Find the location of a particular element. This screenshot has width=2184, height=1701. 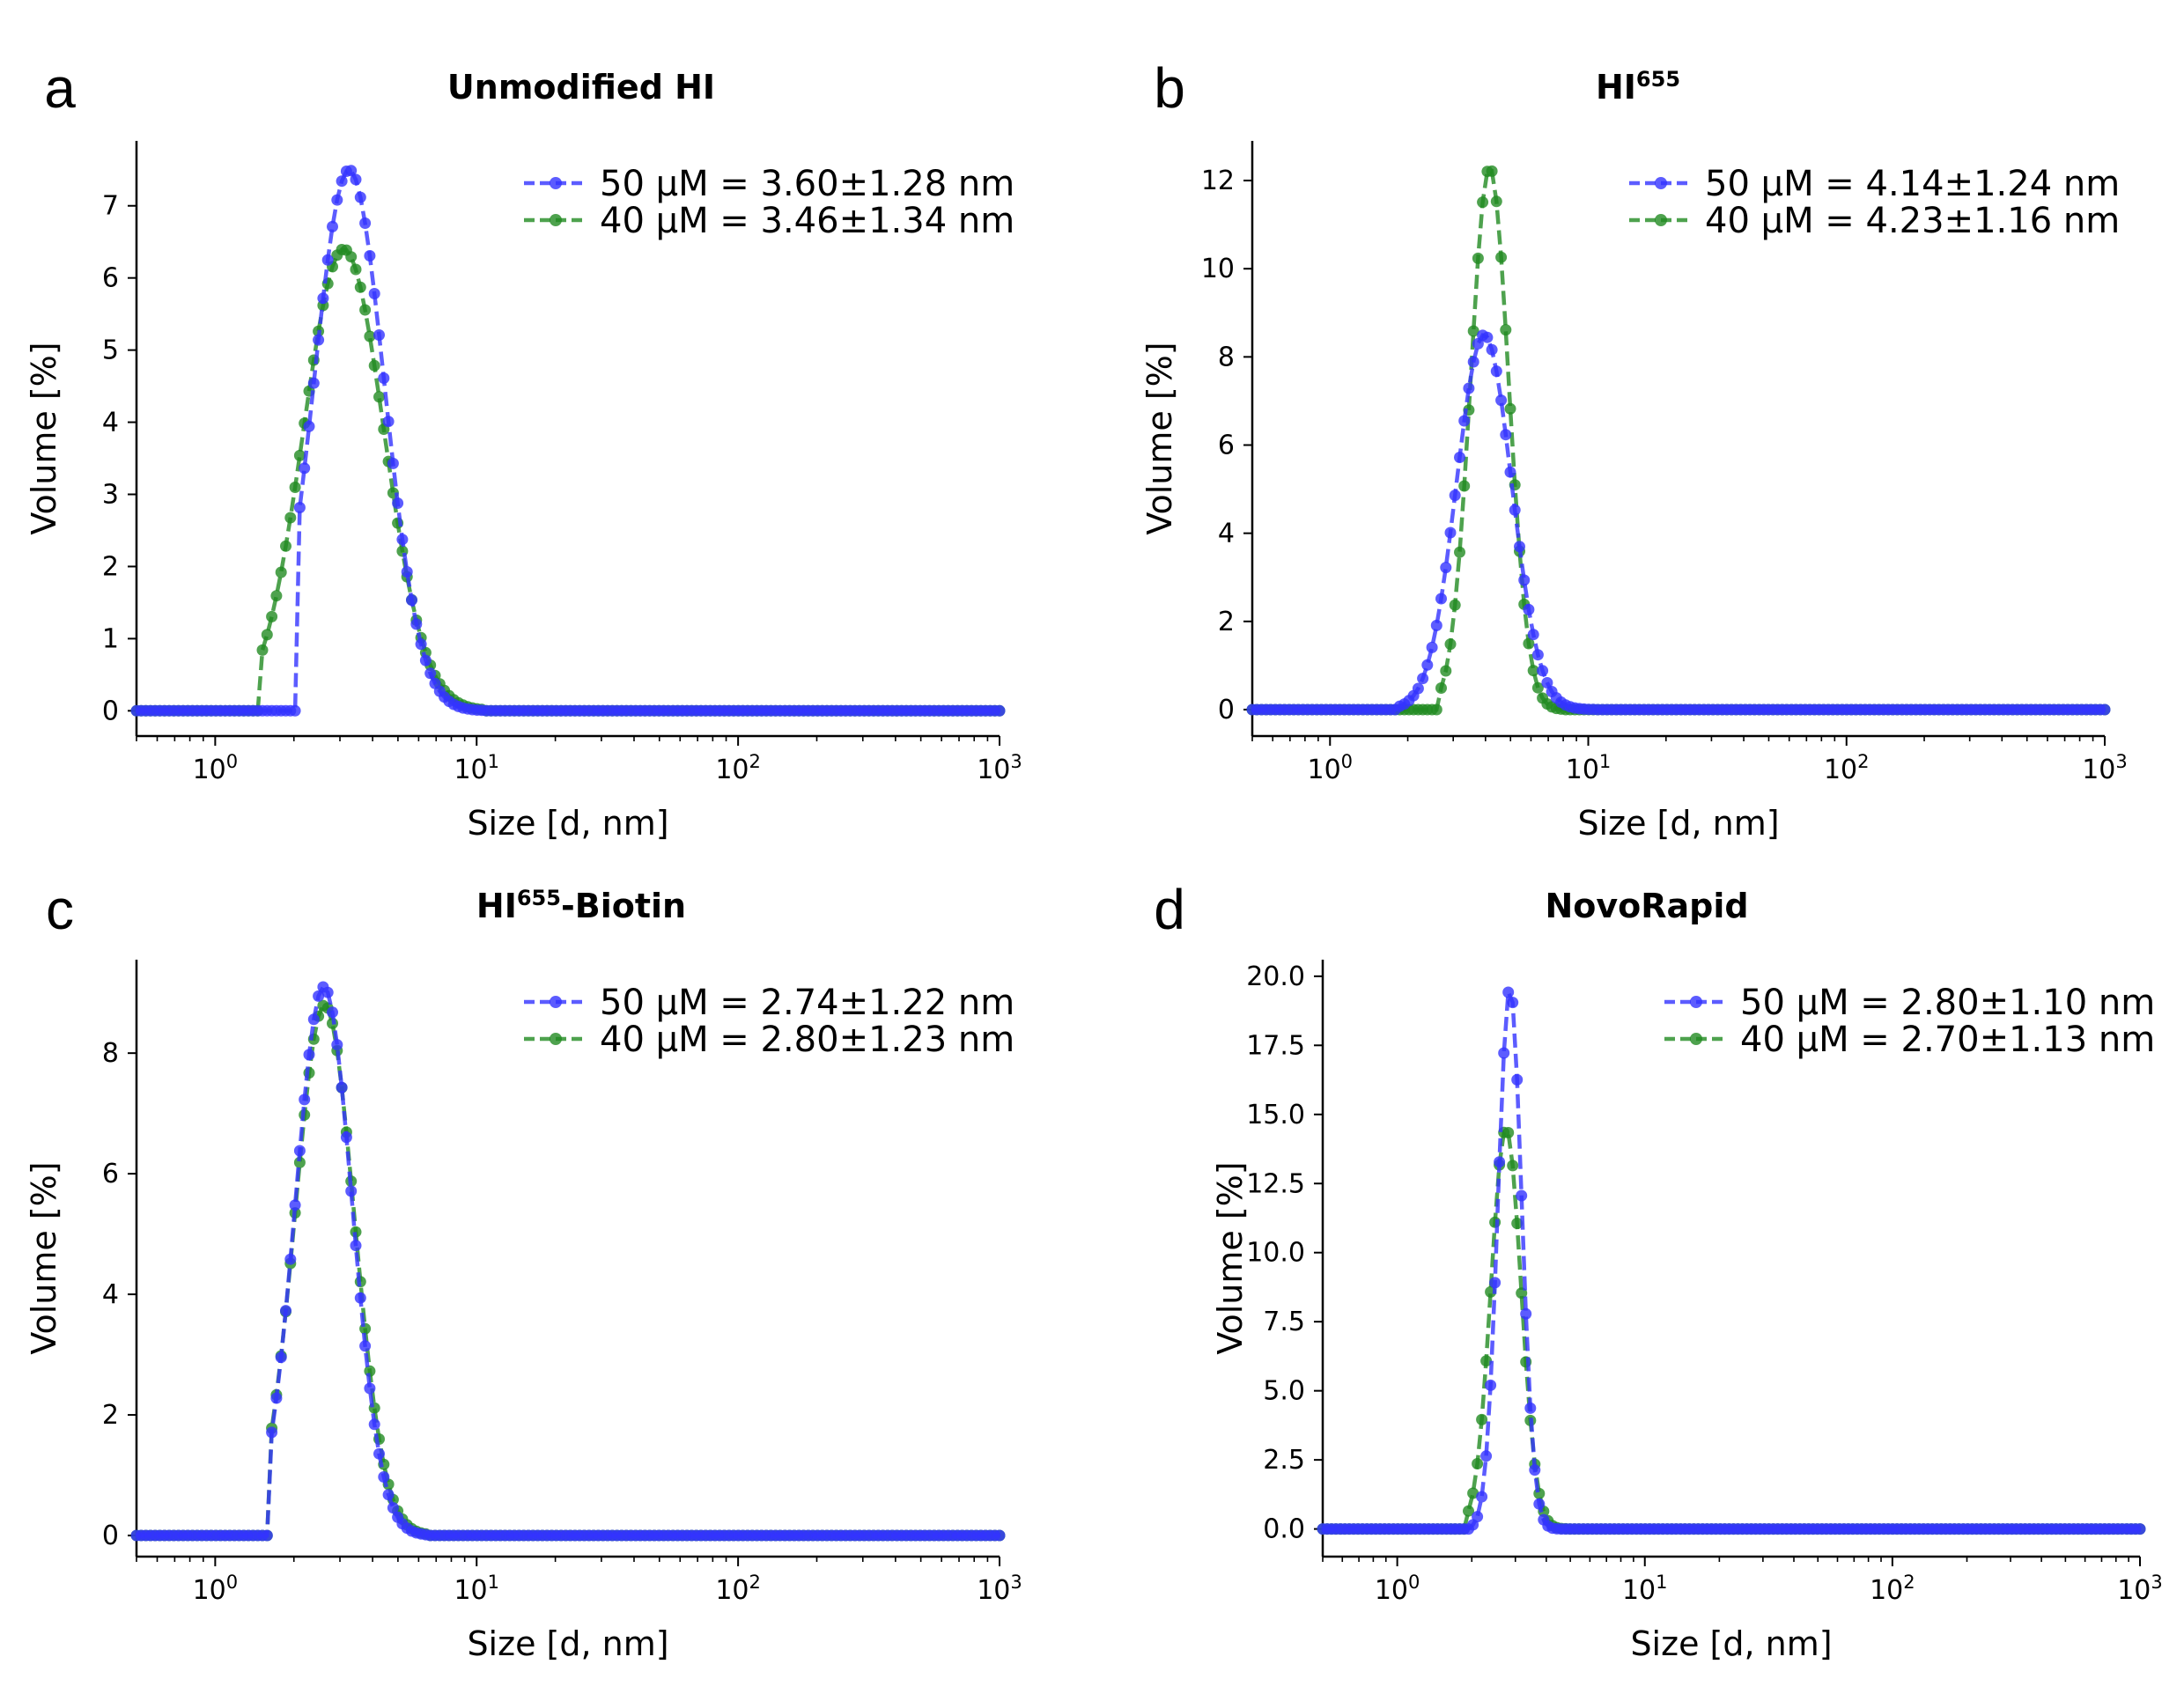

x-tick-exponent: 3 is located at coordinates (2156, 1582).